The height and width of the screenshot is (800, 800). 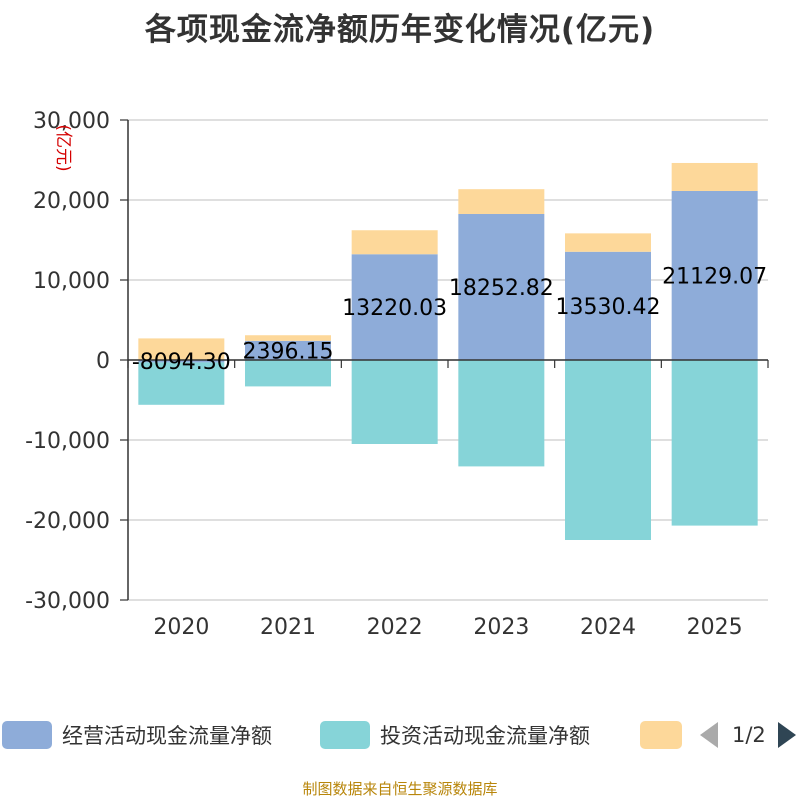 I want to click on x-tick-label: 2022, so click(x=395, y=627).